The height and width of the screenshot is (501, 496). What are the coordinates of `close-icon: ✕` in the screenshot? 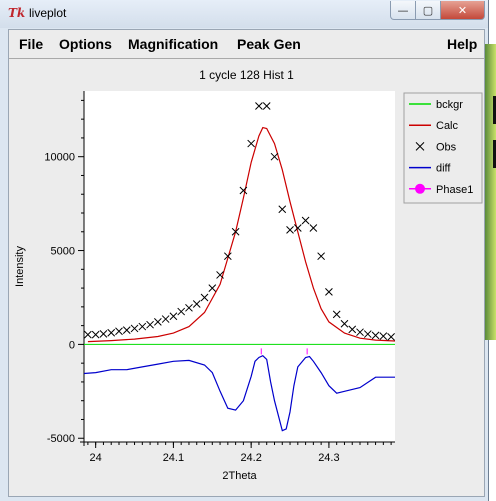 It's located at (462, 10).